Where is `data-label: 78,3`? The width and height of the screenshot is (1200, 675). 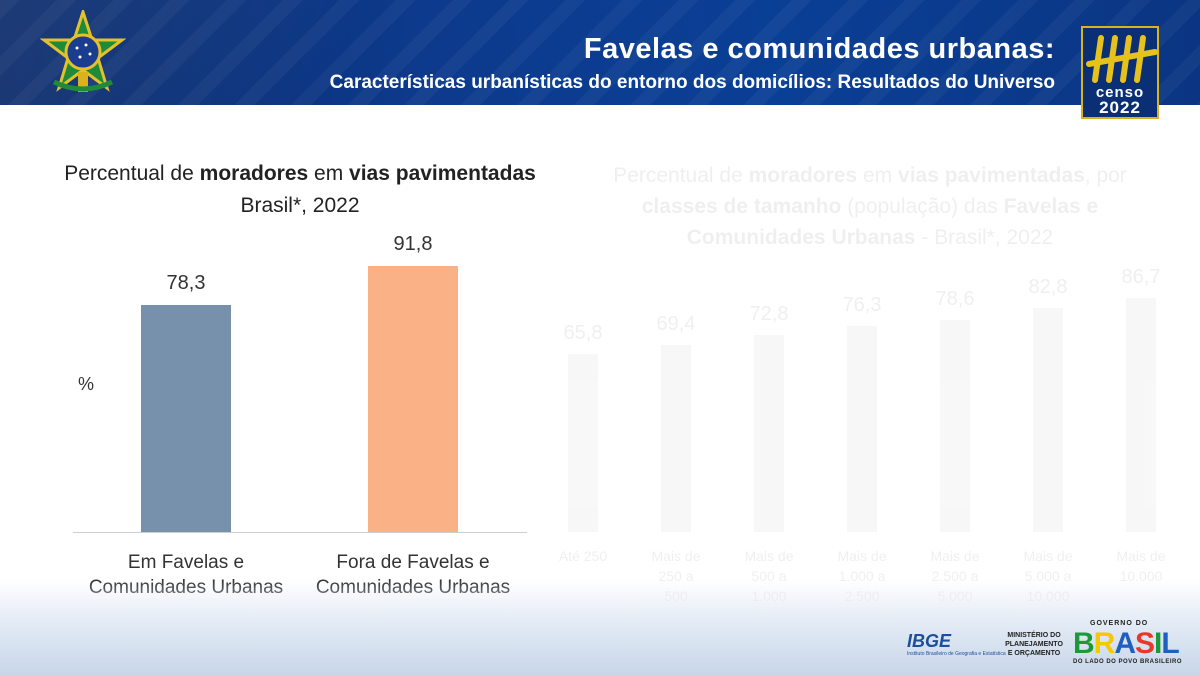
data-label: 78,3 is located at coordinates (186, 282).